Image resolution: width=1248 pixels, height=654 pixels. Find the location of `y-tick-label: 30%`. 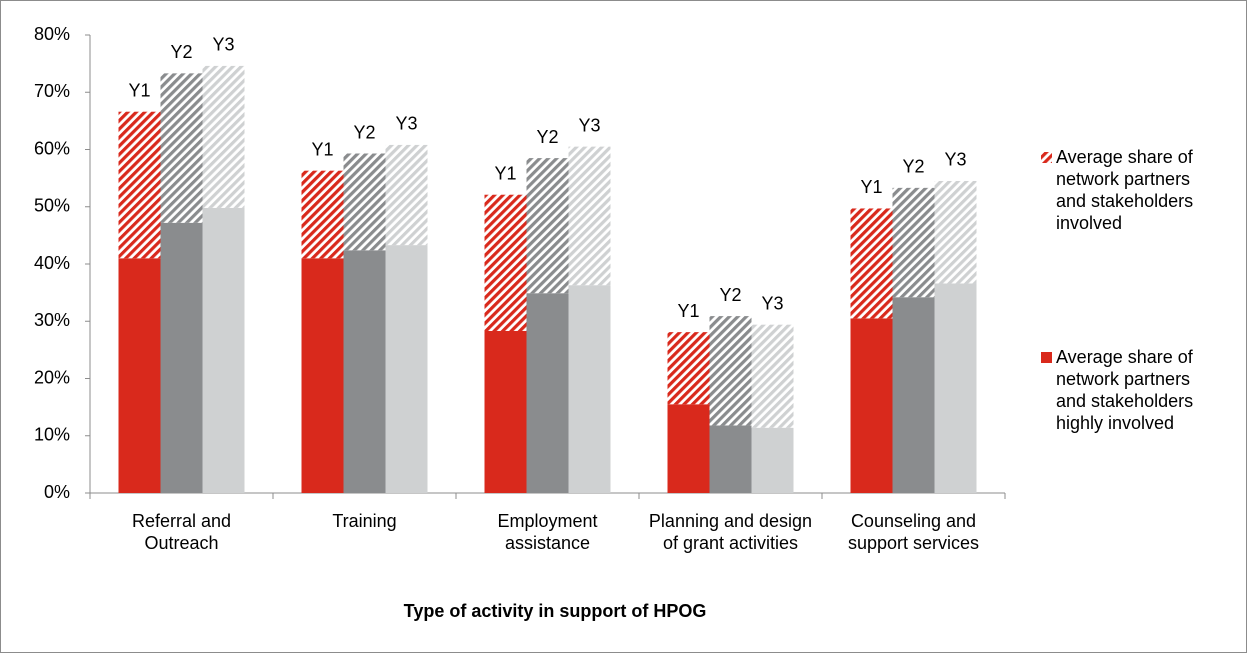

y-tick-label: 30% is located at coordinates (52, 320).